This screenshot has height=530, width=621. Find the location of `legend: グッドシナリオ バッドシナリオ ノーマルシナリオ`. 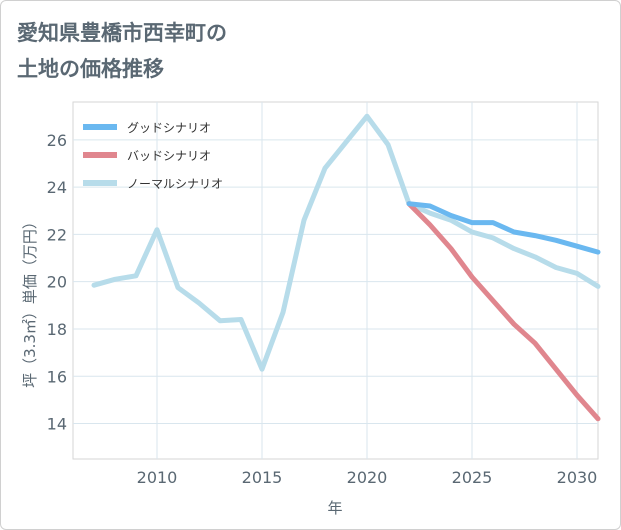

legend: グッドシナリオ バッドシナリオ ノーマルシナリオ is located at coordinates (153, 156).